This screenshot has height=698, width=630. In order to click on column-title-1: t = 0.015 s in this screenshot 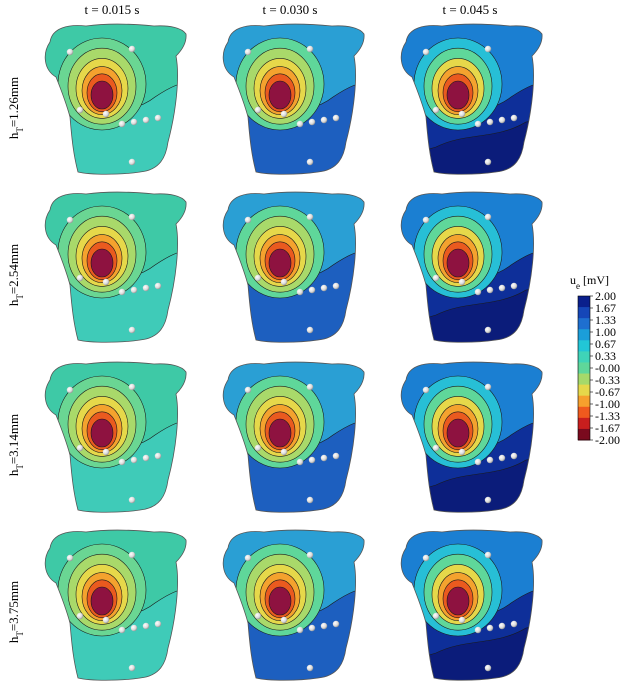, I will do `click(111, 9)`.